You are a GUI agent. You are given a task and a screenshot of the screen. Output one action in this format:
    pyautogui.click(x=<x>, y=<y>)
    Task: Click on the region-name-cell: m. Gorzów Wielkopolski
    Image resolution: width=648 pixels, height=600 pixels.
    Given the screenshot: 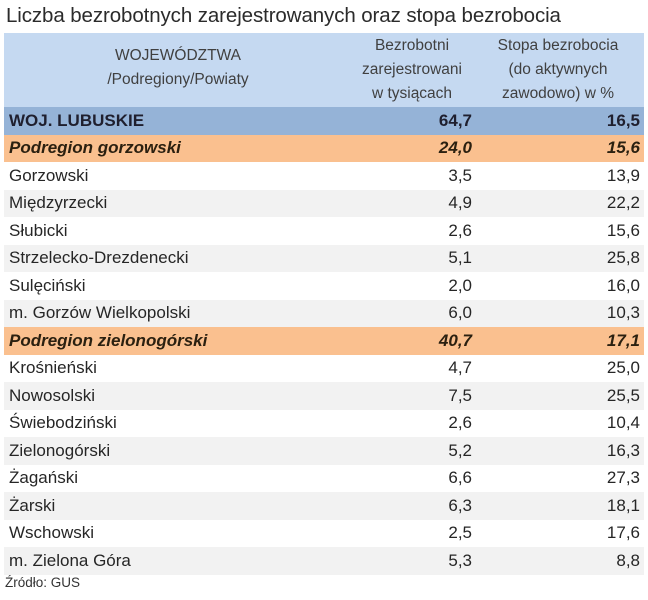 What is the action you would take?
    pyautogui.click(x=100, y=313)
    